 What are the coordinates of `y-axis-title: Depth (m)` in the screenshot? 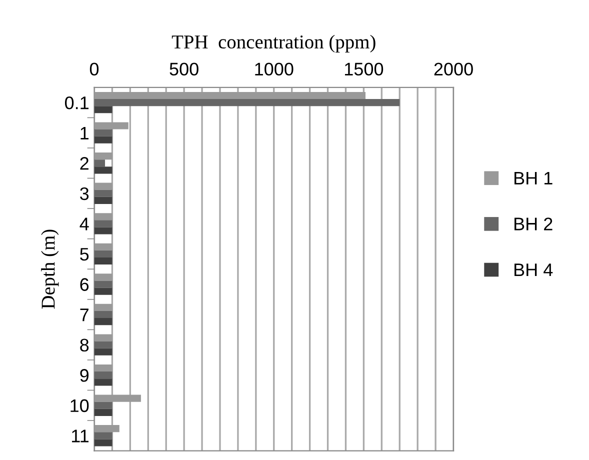 It's located at (50, 269).